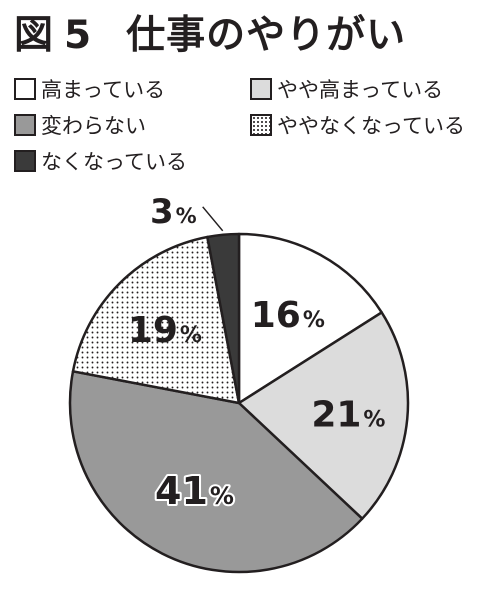 The image size is (494, 599). Describe the element at coordinates (181, 491) in the screenshot. I see `slice-value-number: 41` at that location.